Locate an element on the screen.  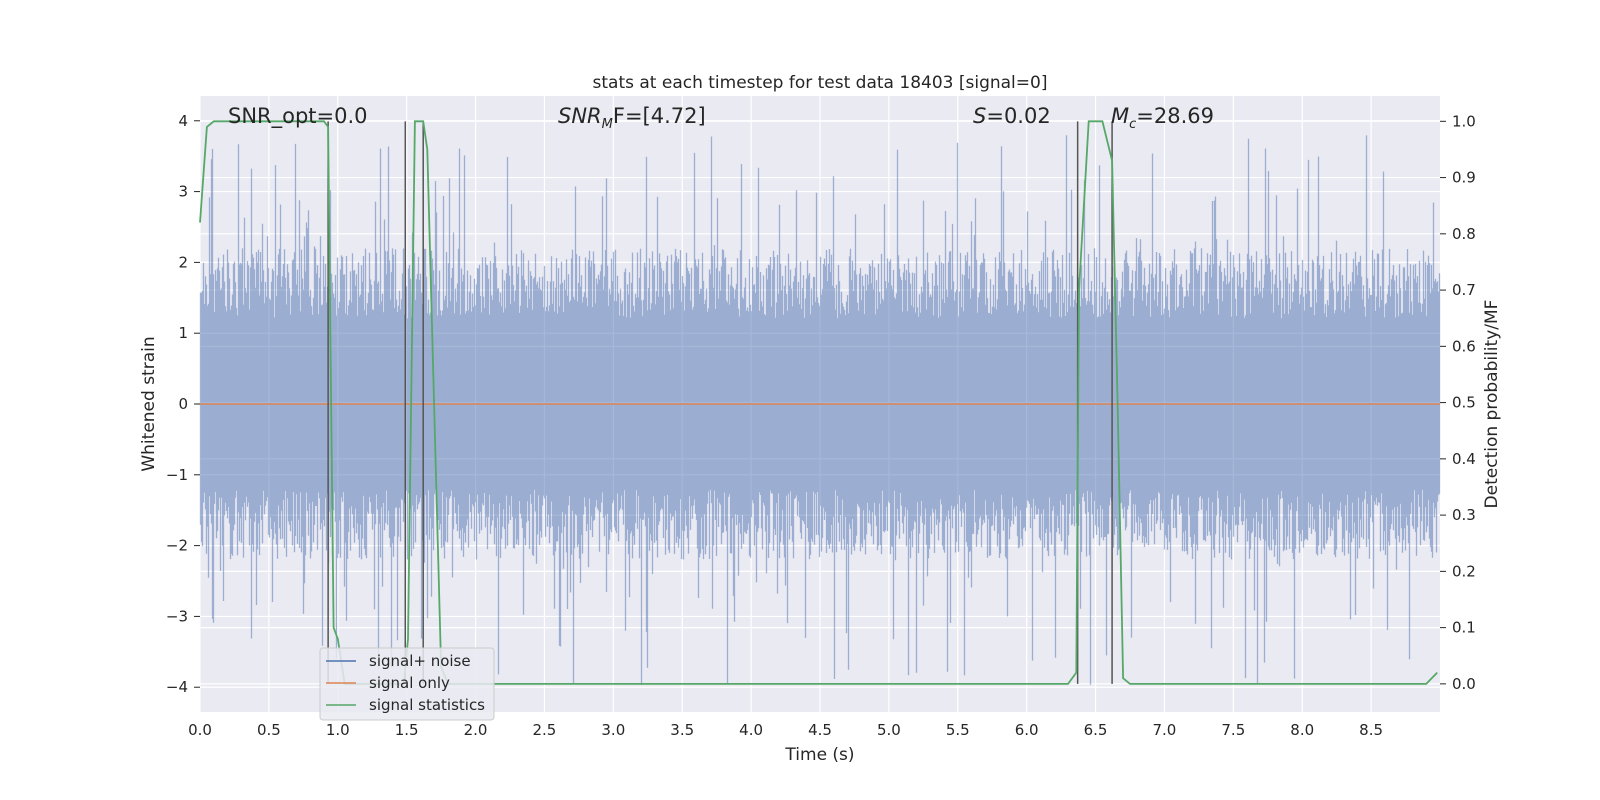
x-tick-label: 2.0 is located at coordinates (476, 730).